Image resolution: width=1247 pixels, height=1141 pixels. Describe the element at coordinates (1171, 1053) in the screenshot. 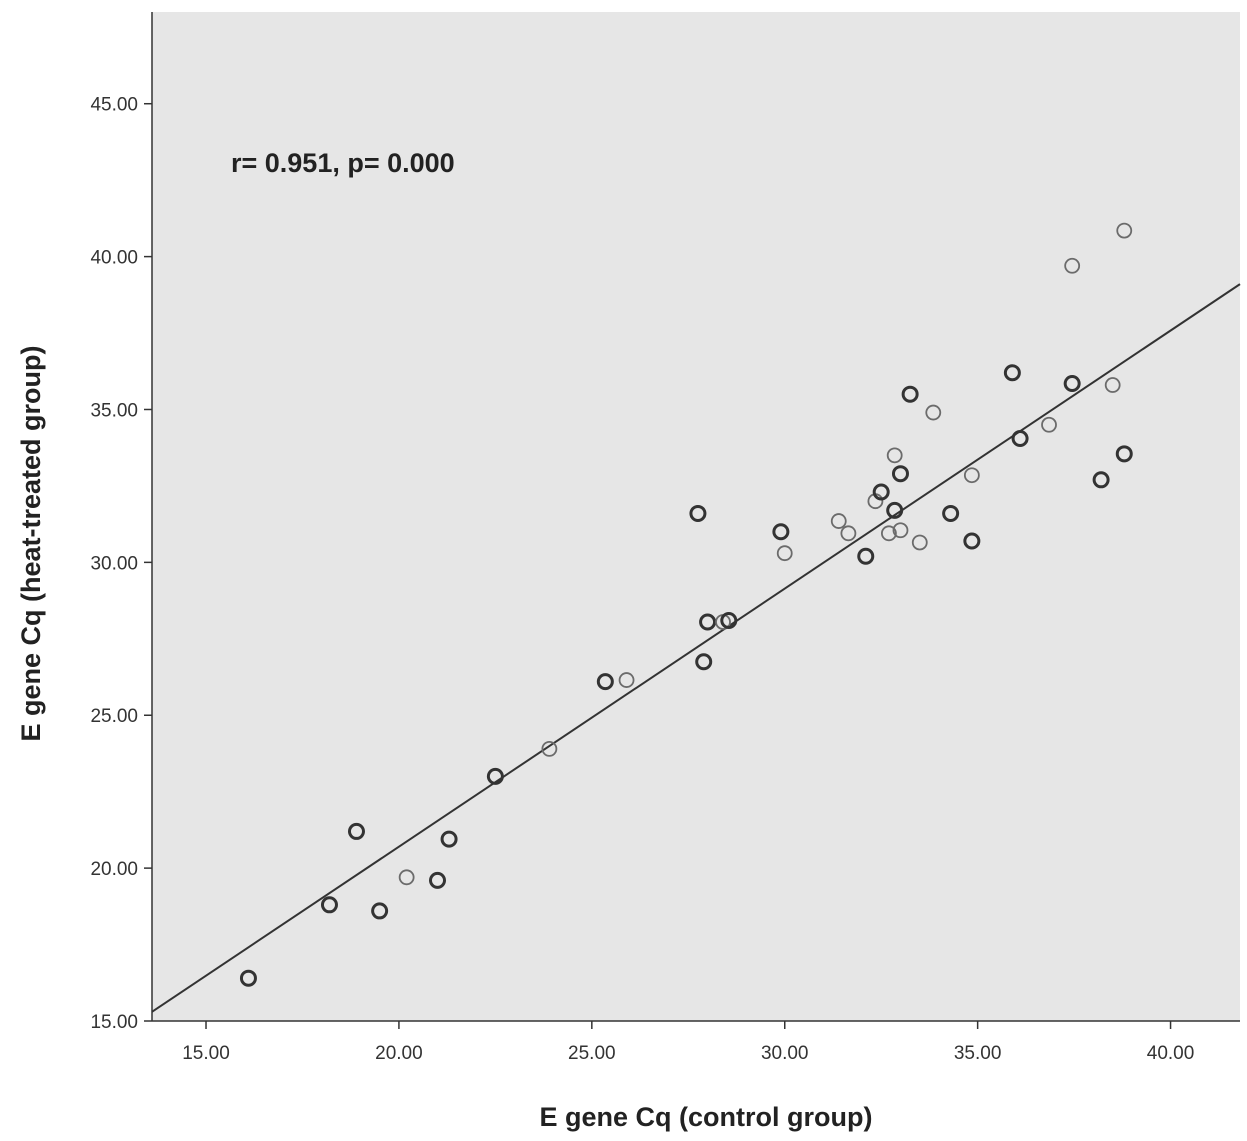

I see `x-tick-label: 40.00` at that location.